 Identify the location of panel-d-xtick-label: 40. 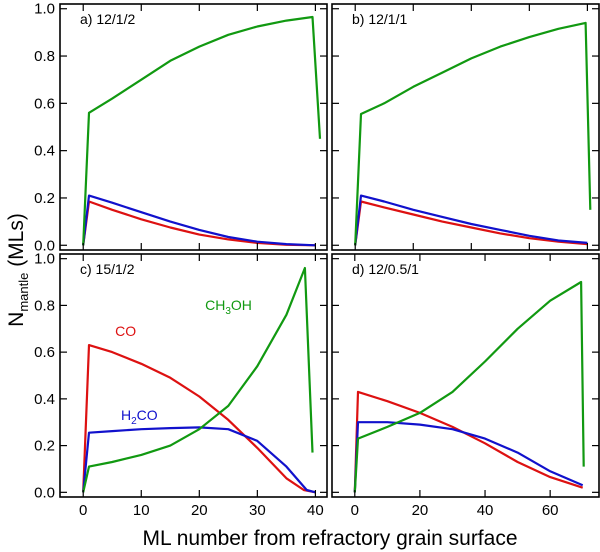
(485, 510).